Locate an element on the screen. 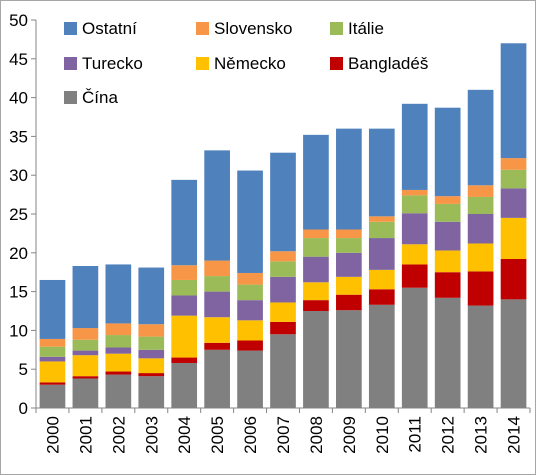  x-tick-label: 2011 is located at coordinates (415, 434).